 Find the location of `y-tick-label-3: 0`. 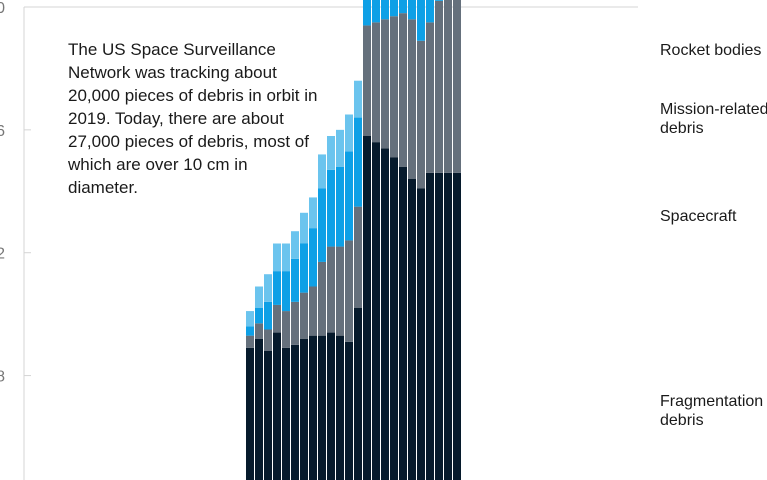

y-tick-label-3: 0 is located at coordinates (2, 8).